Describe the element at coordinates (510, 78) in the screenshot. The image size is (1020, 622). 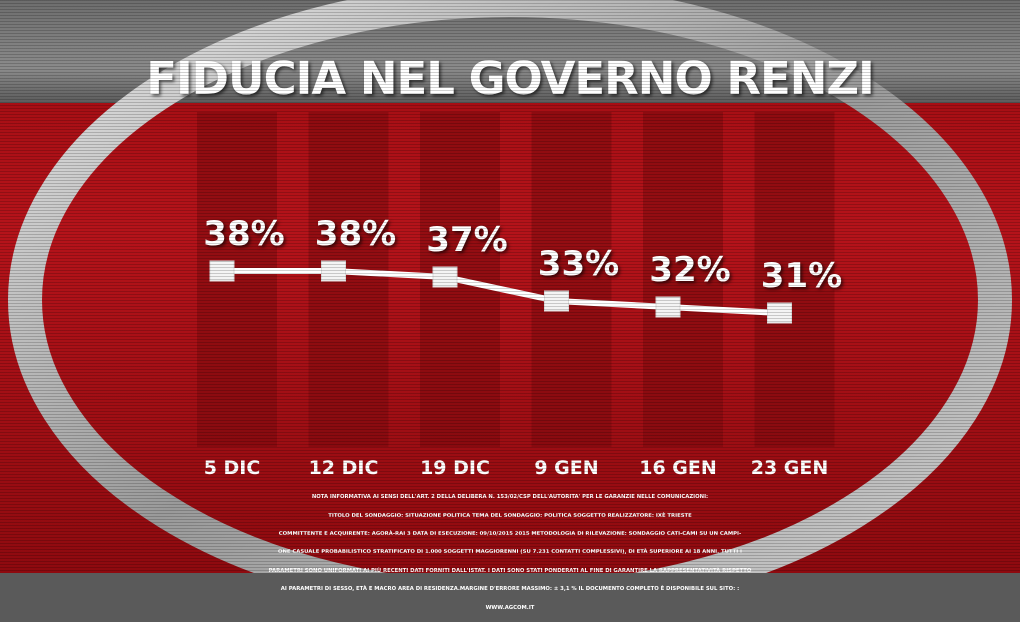
I see `chart-title: FIDUCIA NEL GOVERNO RENZI` at that location.